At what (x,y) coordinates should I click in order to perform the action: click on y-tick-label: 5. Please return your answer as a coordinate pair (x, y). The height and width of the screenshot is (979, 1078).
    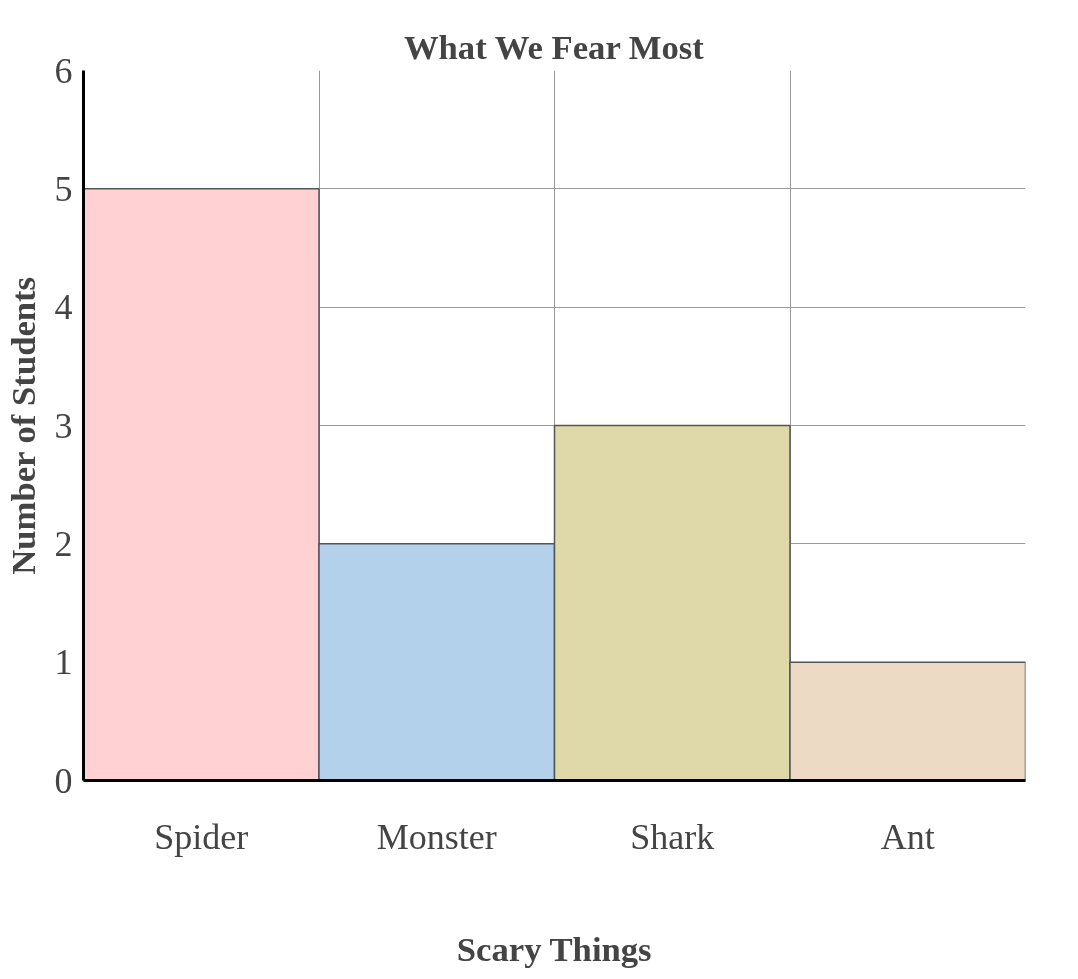
    Looking at the image, I should click on (63, 188).